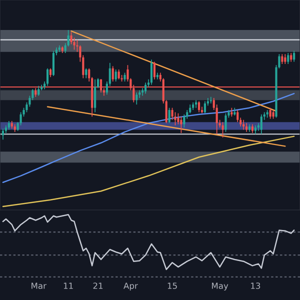 This screenshot has height=300, width=300. I want to click on x-tick-label: 21, so click(98, 285).